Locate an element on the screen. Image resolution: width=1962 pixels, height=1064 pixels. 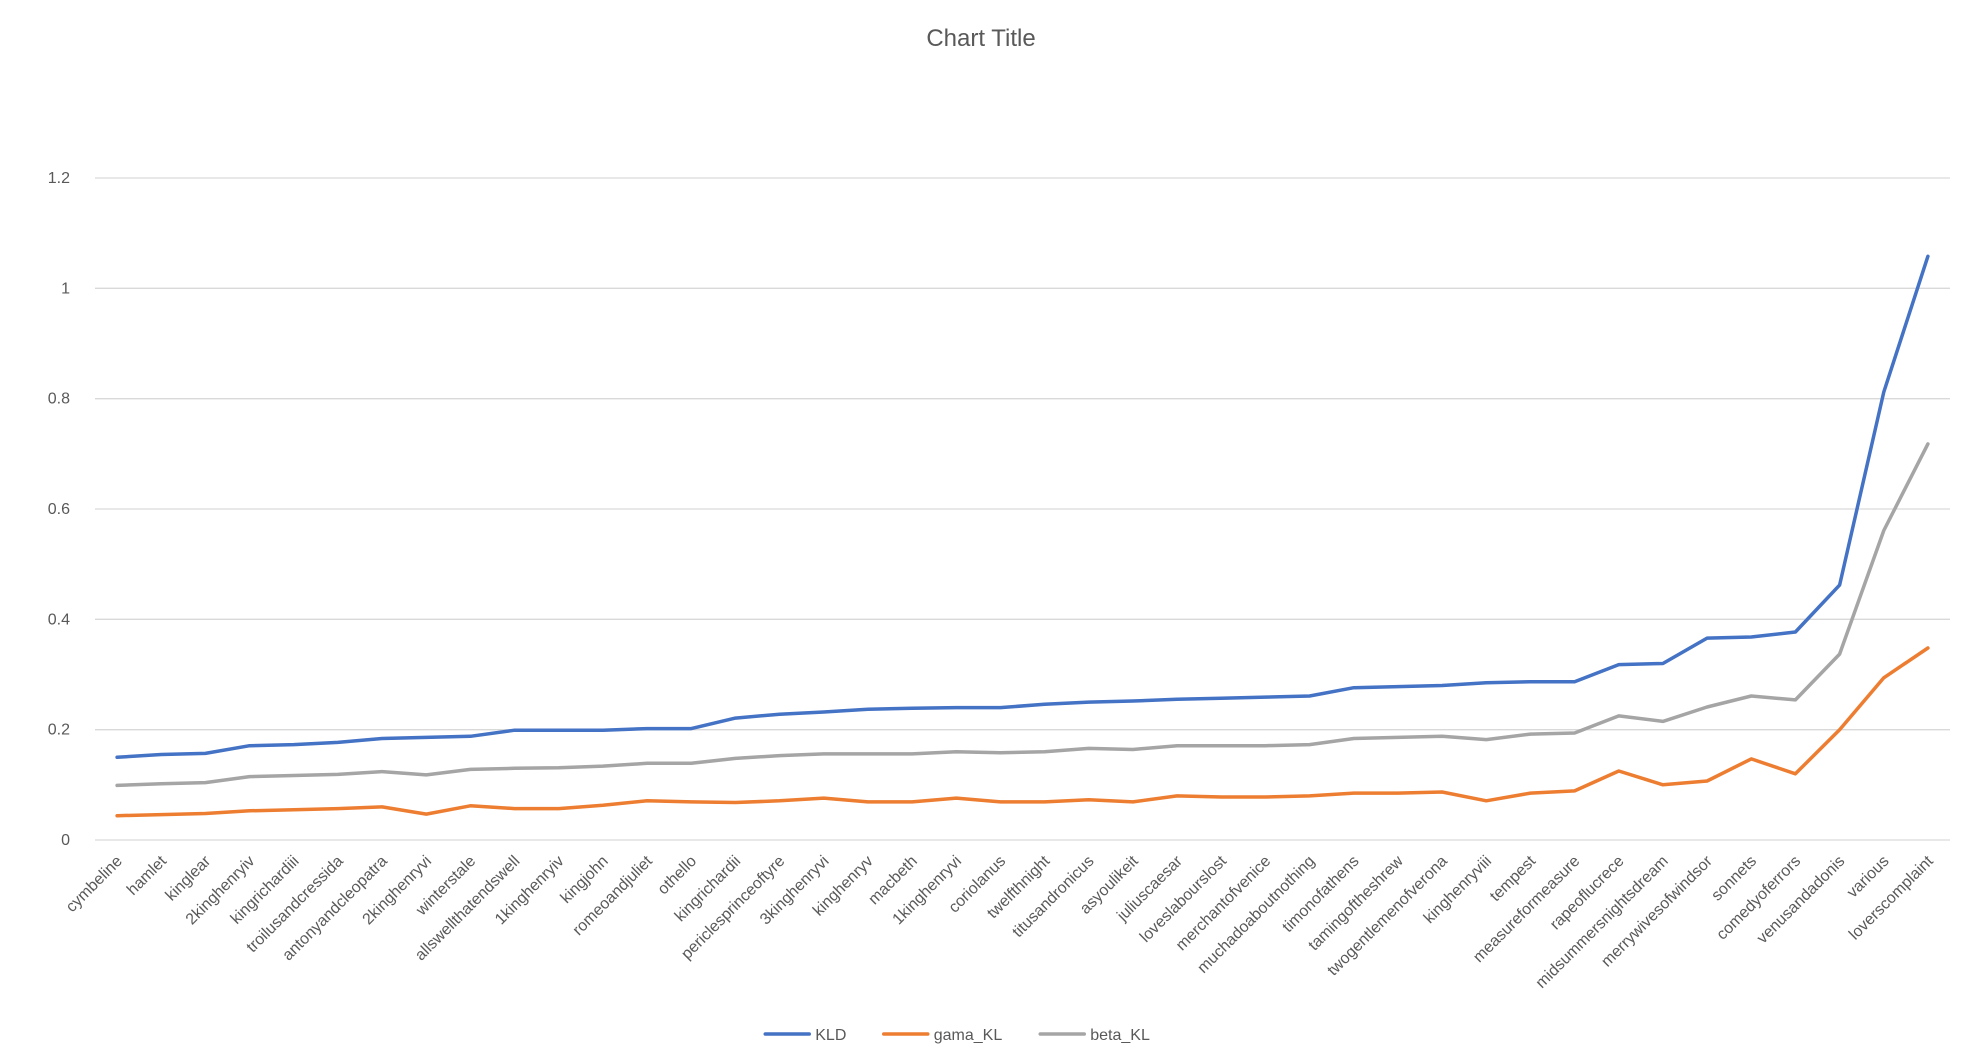
y-tick-label: 0.2 is located at coordinates (59, 730).